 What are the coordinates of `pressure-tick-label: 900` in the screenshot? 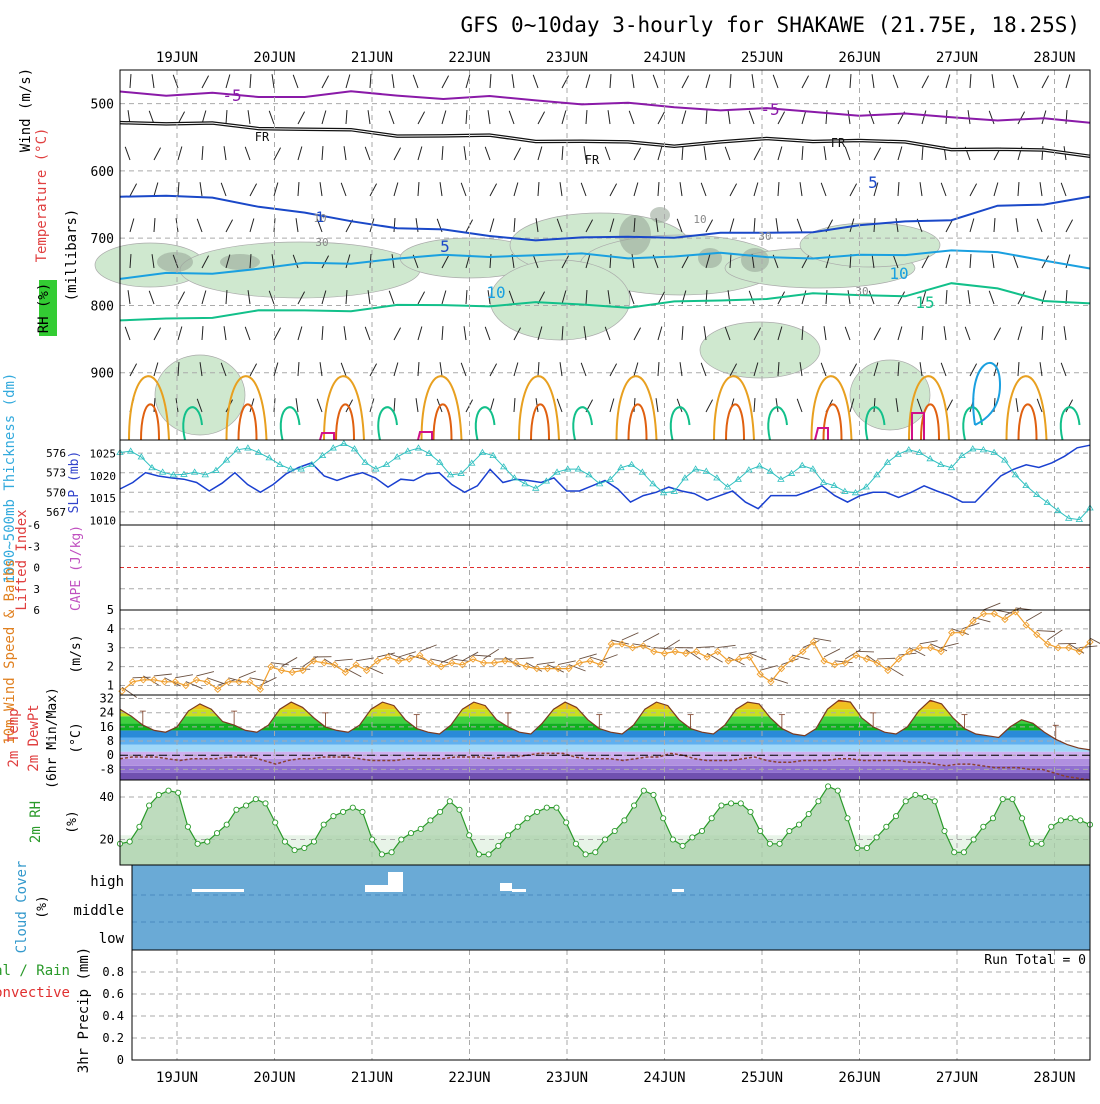 It's located at (102, 374).